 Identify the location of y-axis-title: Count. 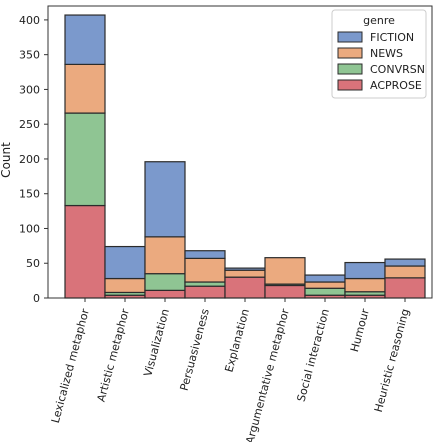
(6, 160).